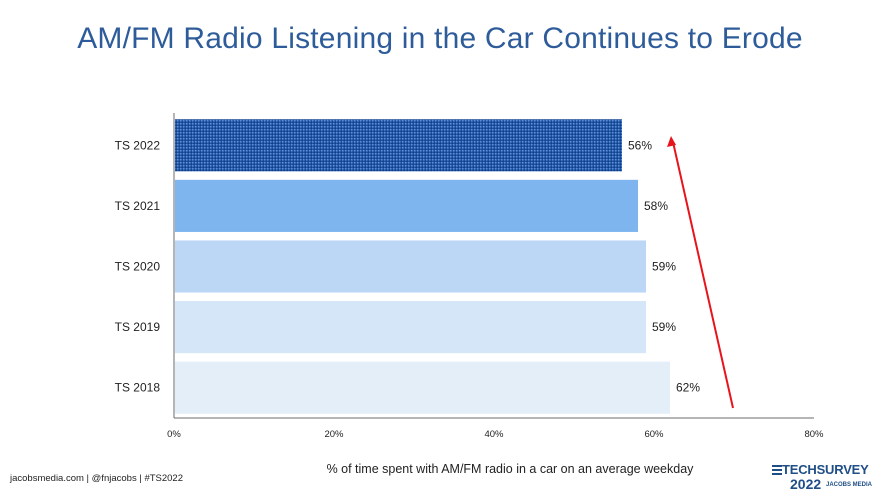  Describe the element at coordinates (640, 145) in the screenshot. I see `data-label: 56%` at that location.